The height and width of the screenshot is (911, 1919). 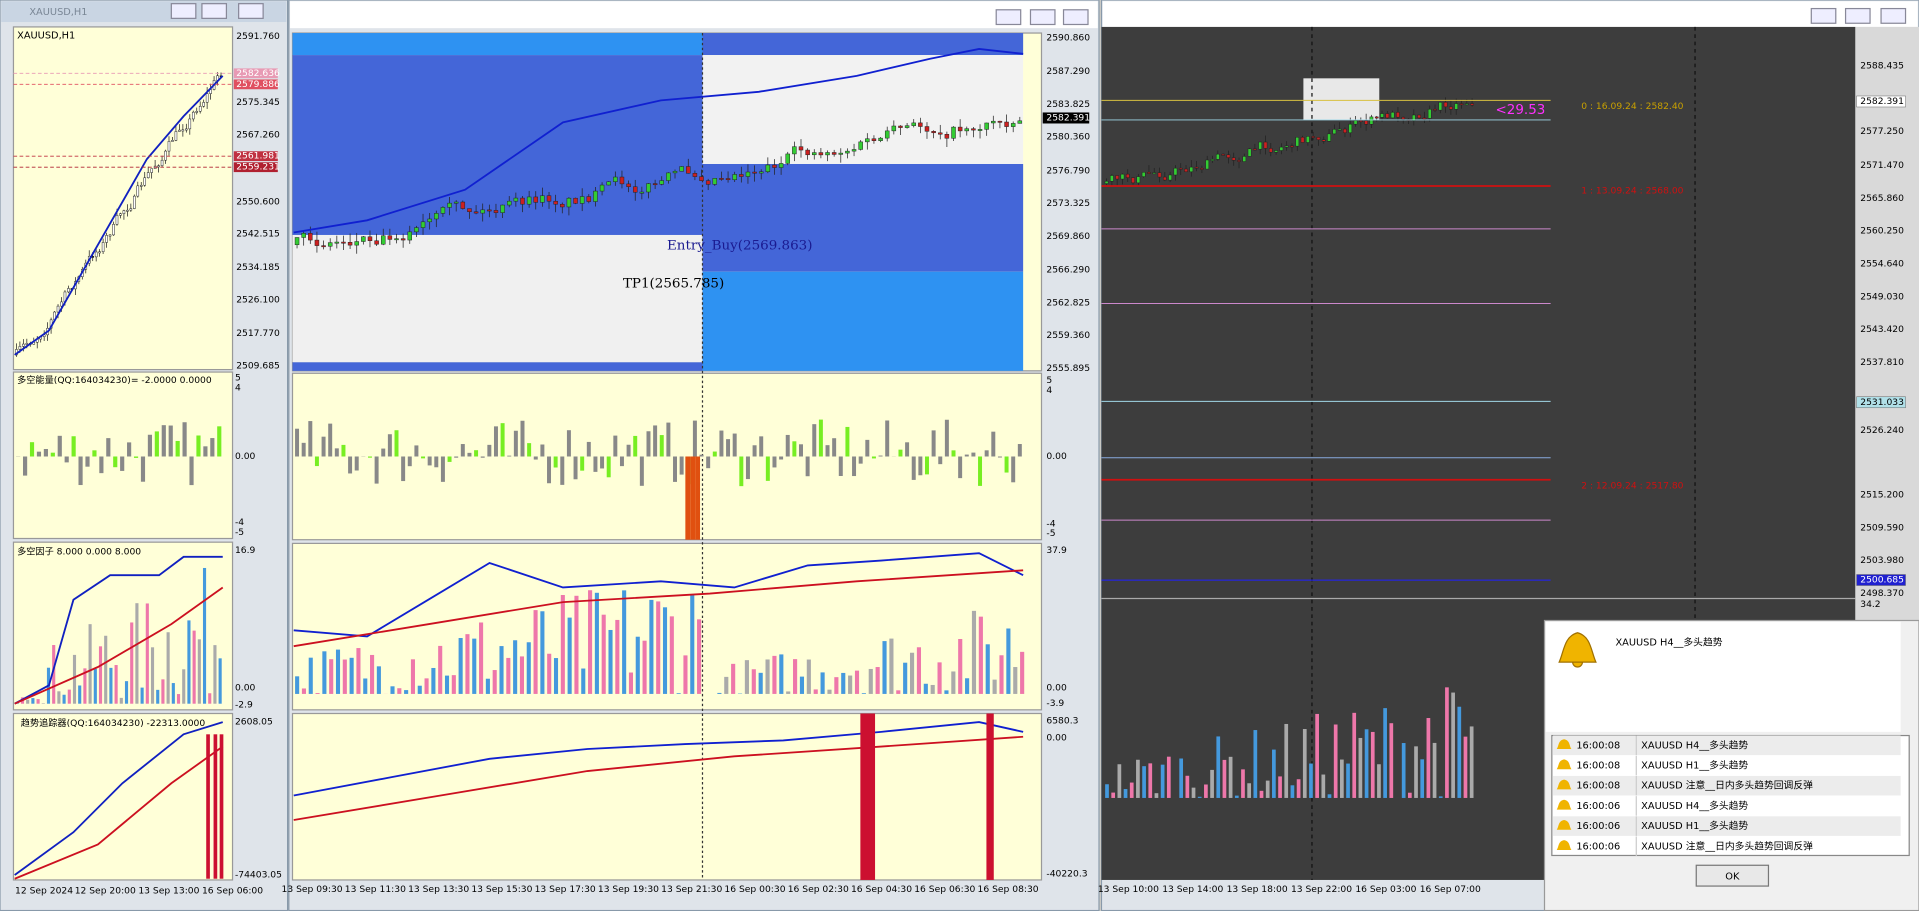 I want to click on price-axis-label: 2534.185, so click(x=258, y=267).